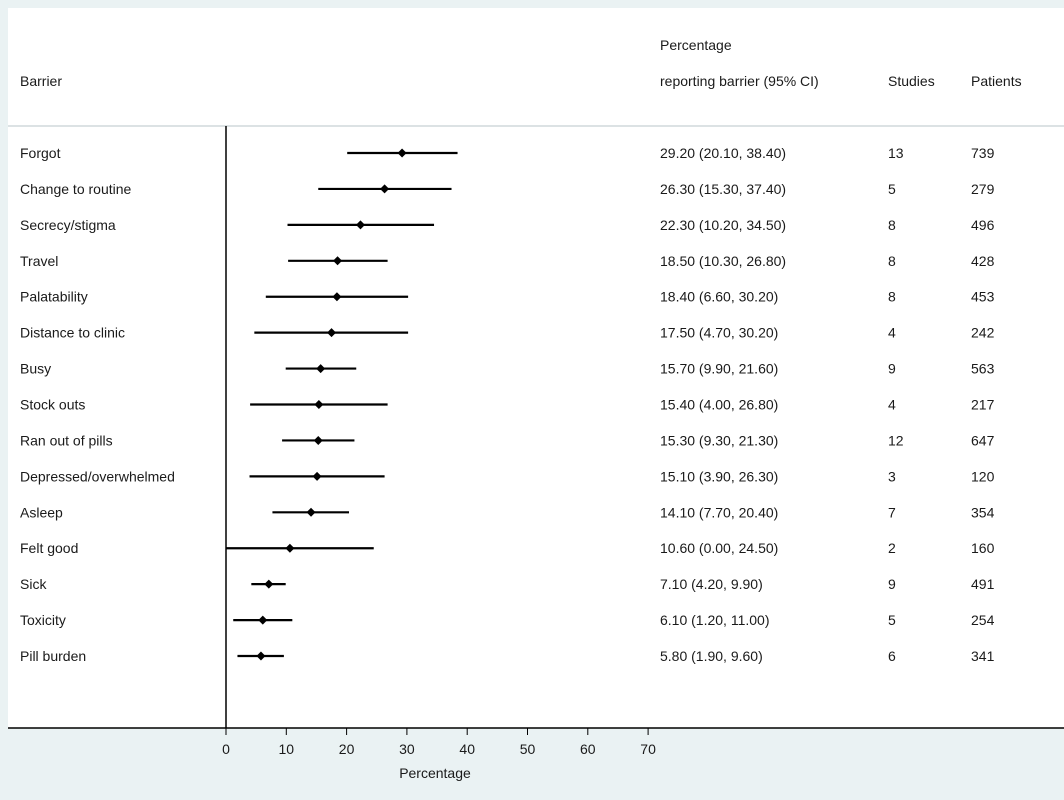 This screenshot has height=800, width=1064. What do you see at coordinates (711, 584) in the screenshot?
I see `row-estimate-text: 7.10 (4.20, 9.90)` at bounding box center [711, 584].